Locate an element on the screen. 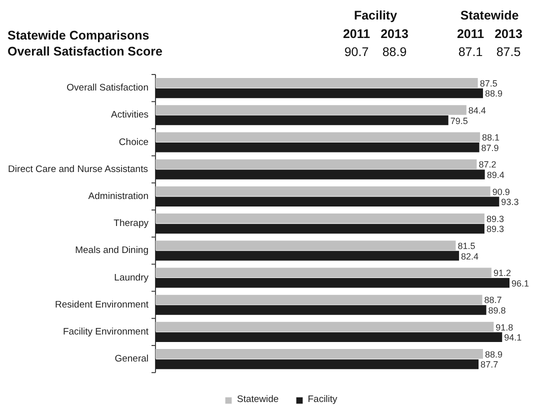  data-label: 81.5 is located at coordinates (467, 246).